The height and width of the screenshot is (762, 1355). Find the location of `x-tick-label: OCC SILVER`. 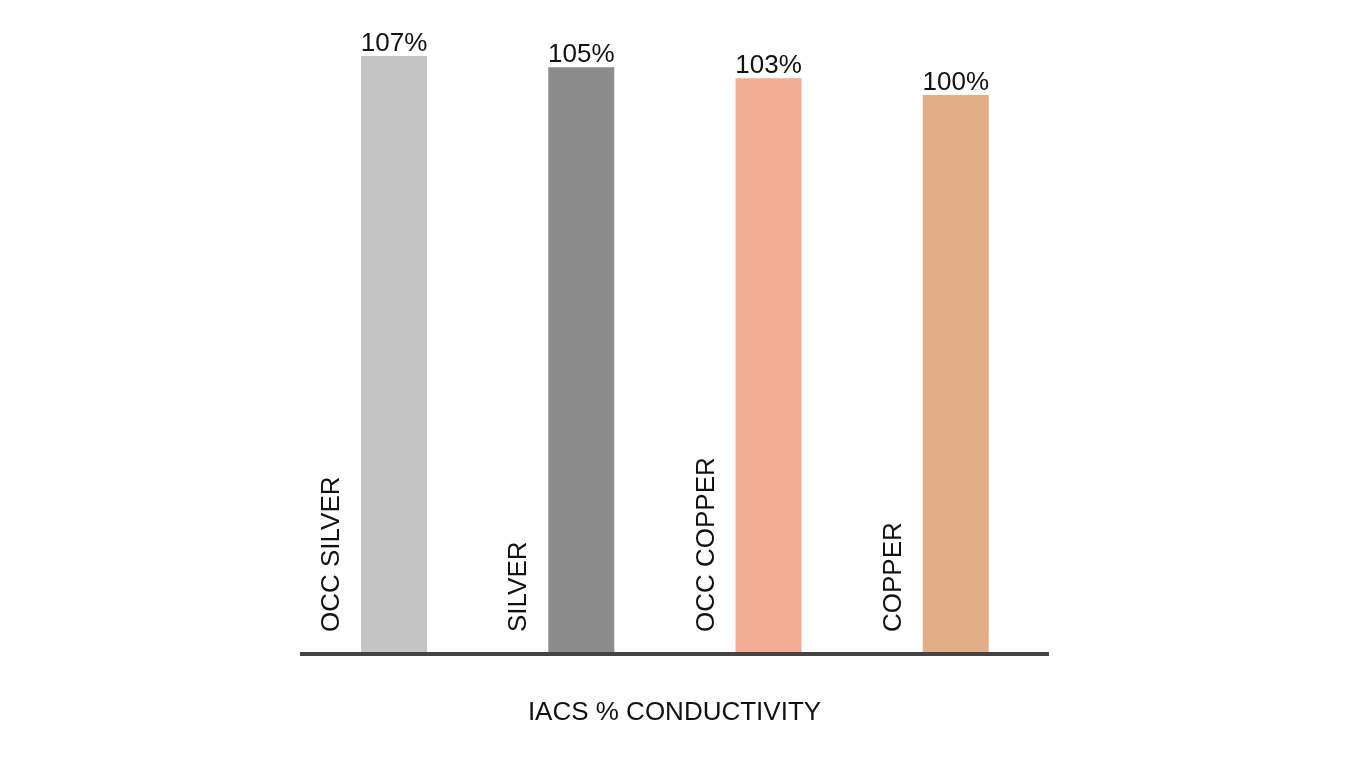

x-tick-label: OCC SILVER is located at coordinates (330, 554).